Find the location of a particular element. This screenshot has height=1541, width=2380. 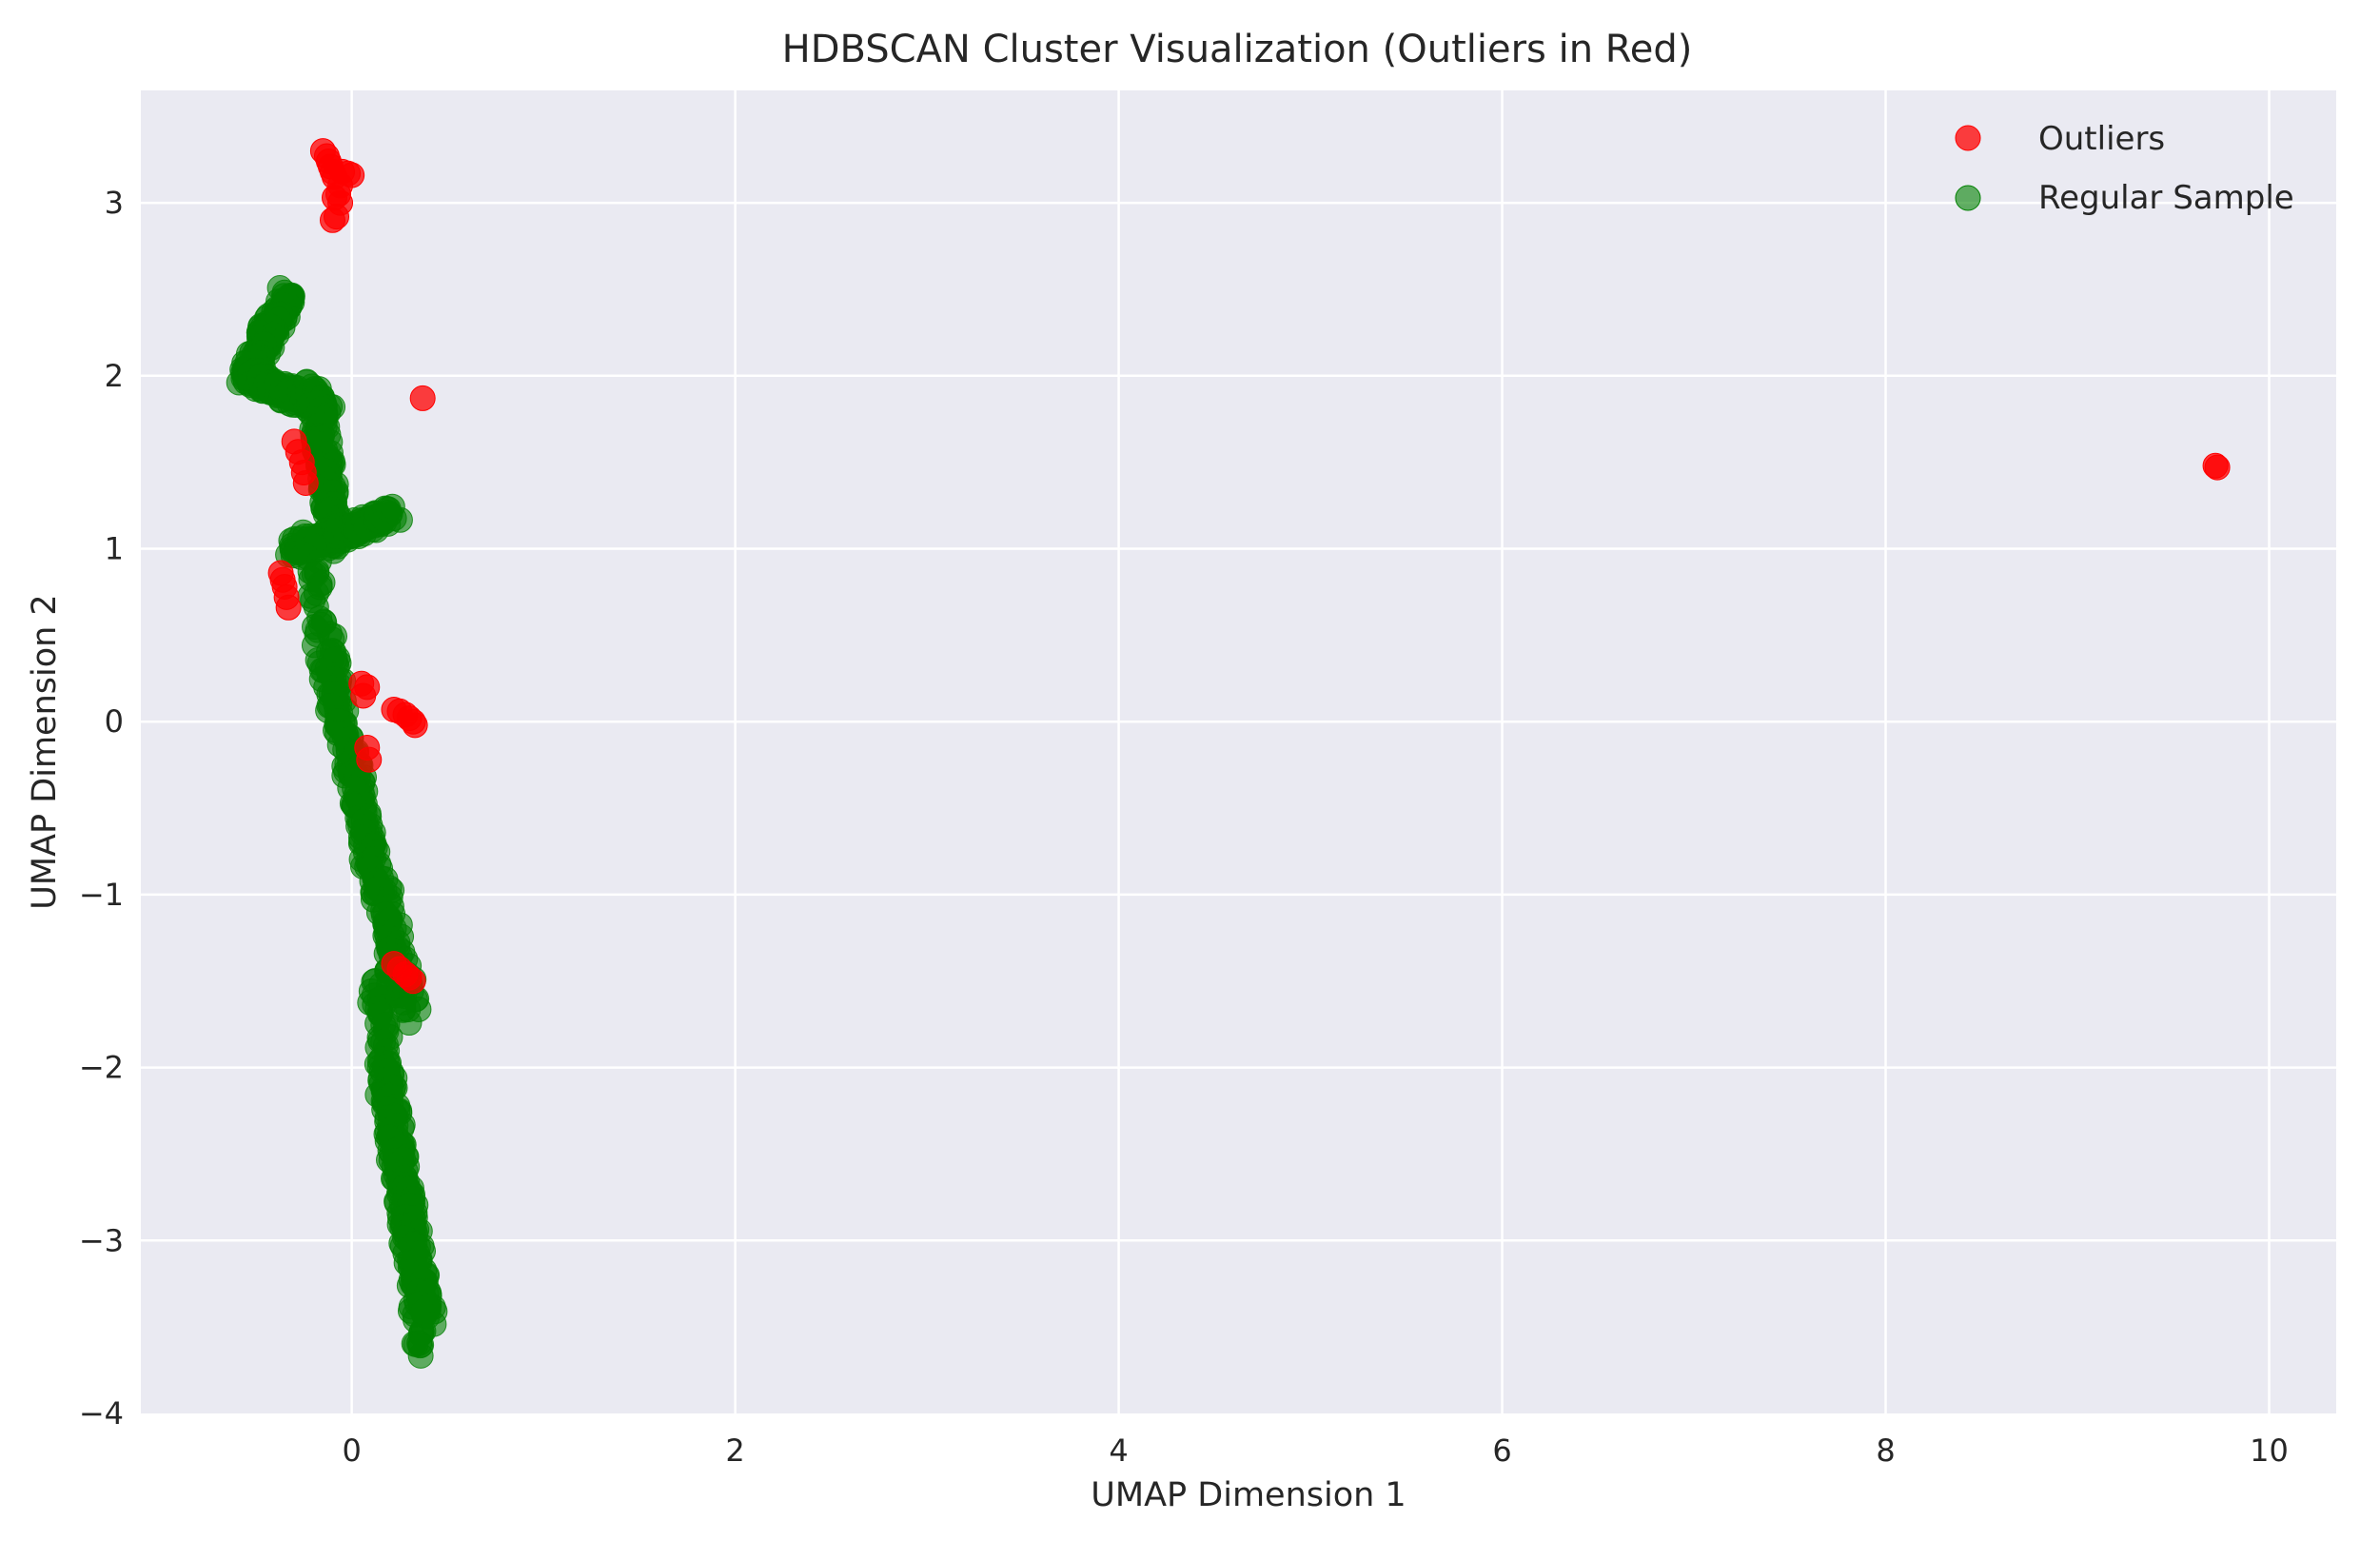

legend: Outliers Regular Sample is located at coordinates (2124, 168).